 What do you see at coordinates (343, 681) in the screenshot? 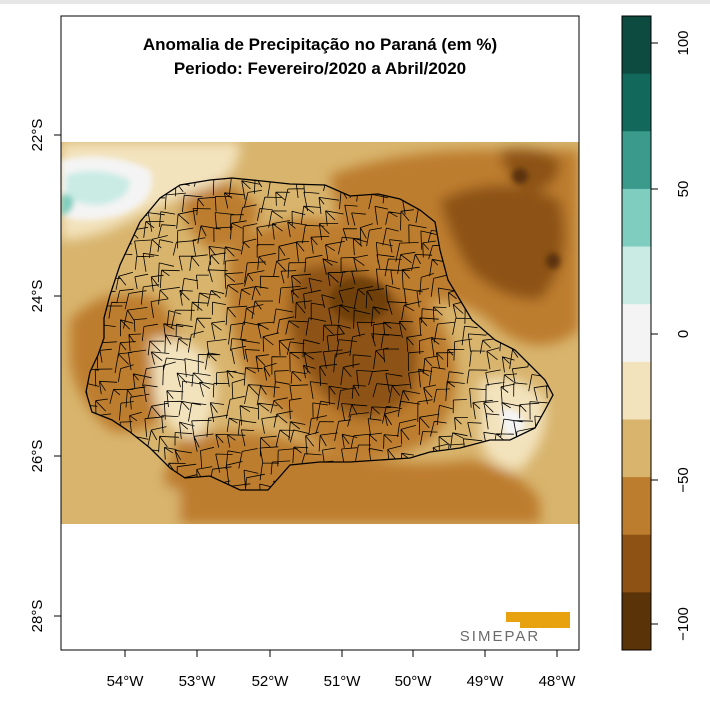
I see `lon-tick-label: 51°W` at bounding box center [343, 681].